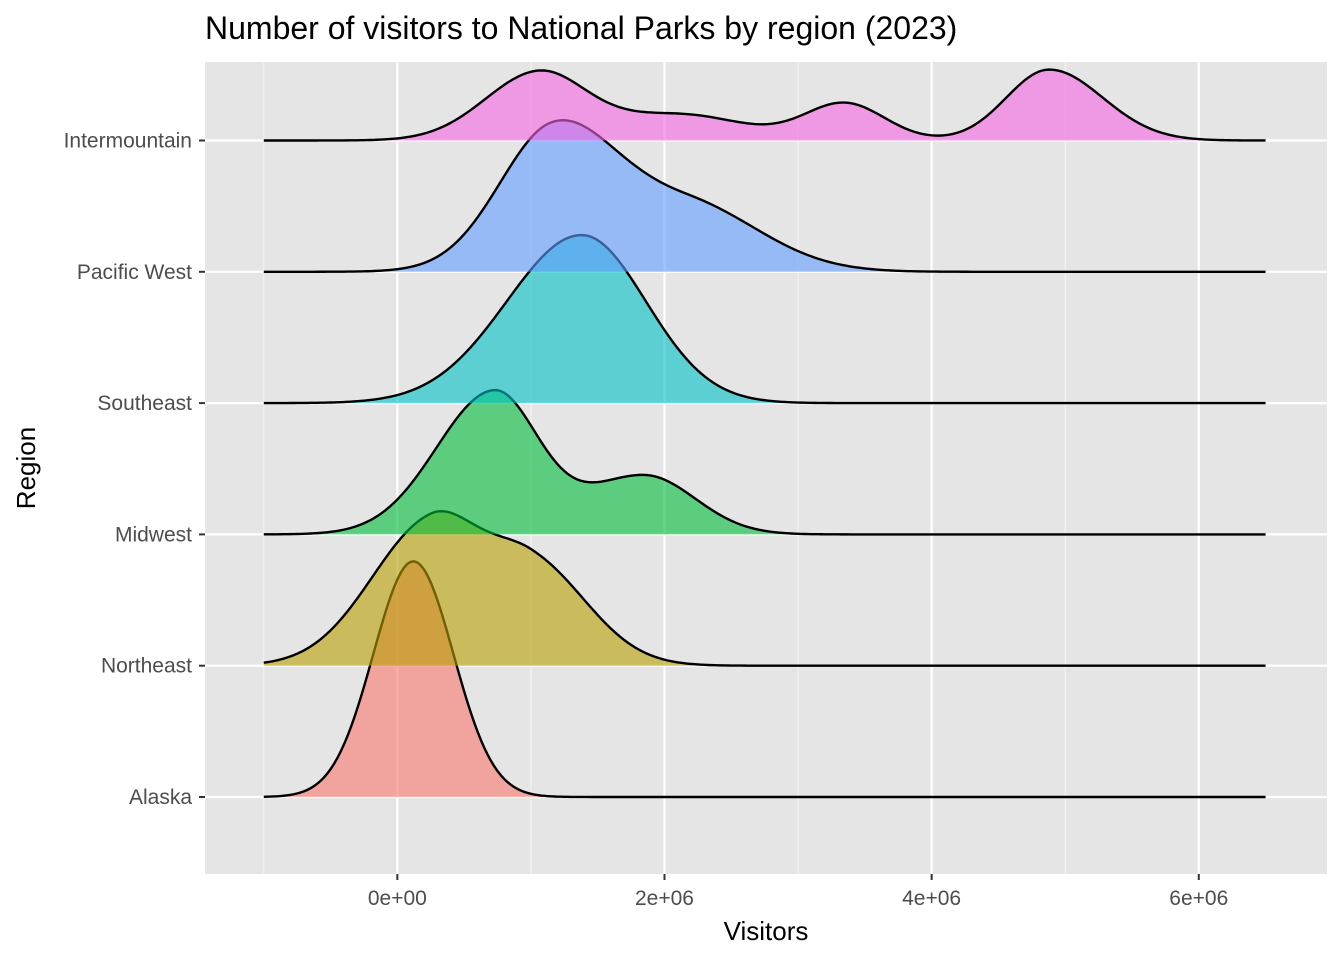 Image resolution: width=1344 pixels, height=960 pixels. What do you see at coordinates (766, 931) in the screenshot?
I see `x-axis-title: Visitors` at bounding box center [766, 931].